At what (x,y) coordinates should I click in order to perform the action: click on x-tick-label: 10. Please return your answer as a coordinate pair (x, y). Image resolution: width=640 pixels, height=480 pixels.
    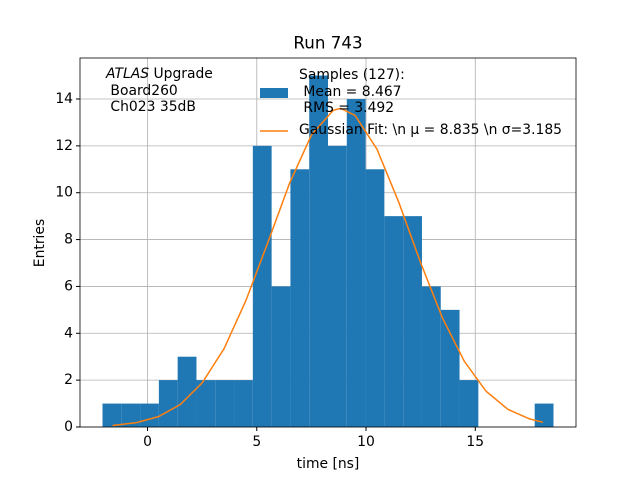
    Looking at the image, I should click on (366, 442).